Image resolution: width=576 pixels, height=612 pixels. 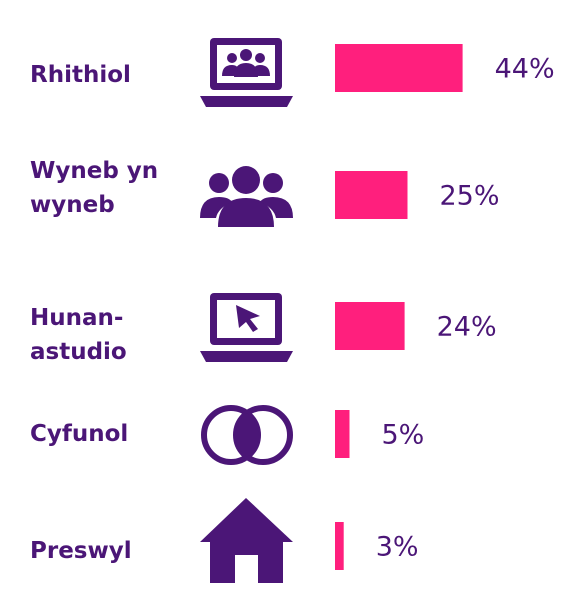 What do you see at coordinates (79, 434) in the screenshot?
I see `category-label: Cyfunol` at bounding box center [79, 434].